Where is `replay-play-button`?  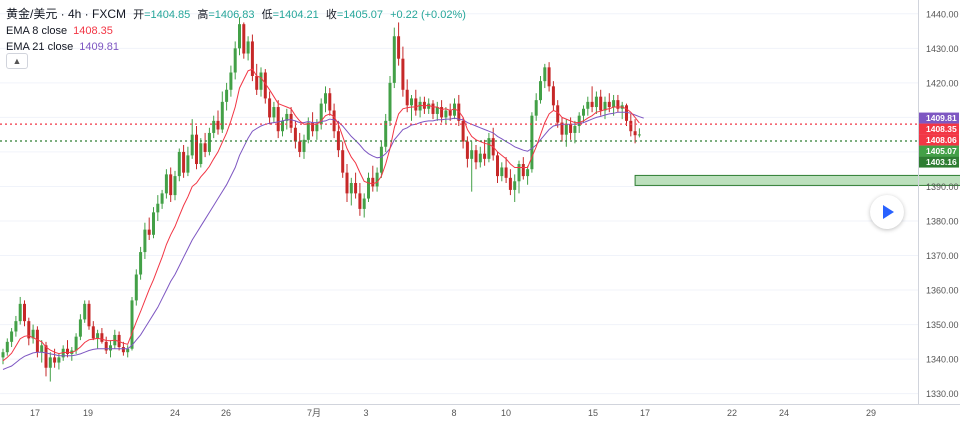
replay-play-button is located at coordinates (887, 212).